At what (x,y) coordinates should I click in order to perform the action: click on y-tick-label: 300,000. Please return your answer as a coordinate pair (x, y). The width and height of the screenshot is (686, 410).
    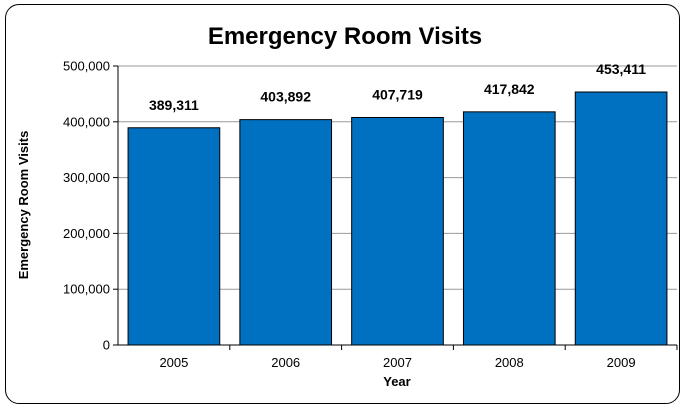
    Looking at the image, I should click on (86, 177).